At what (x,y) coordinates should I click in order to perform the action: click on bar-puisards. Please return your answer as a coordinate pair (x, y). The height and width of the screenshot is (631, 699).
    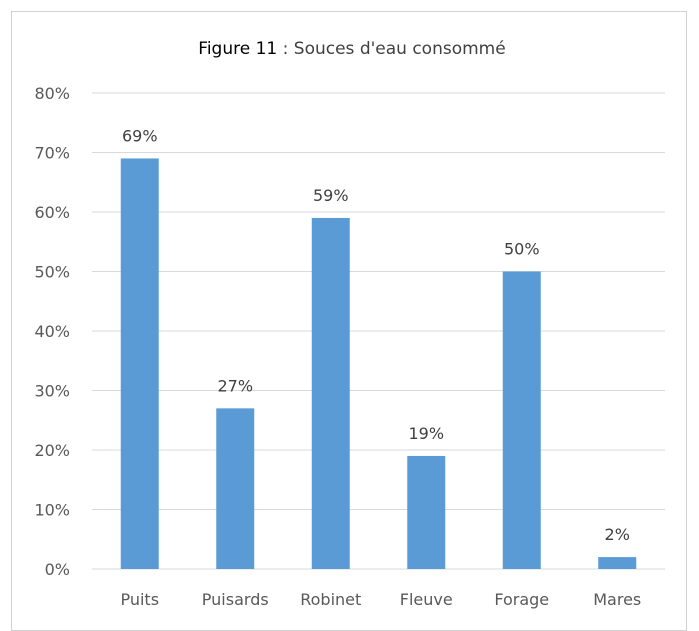
    Looking at the image, I should click on (235, 488).